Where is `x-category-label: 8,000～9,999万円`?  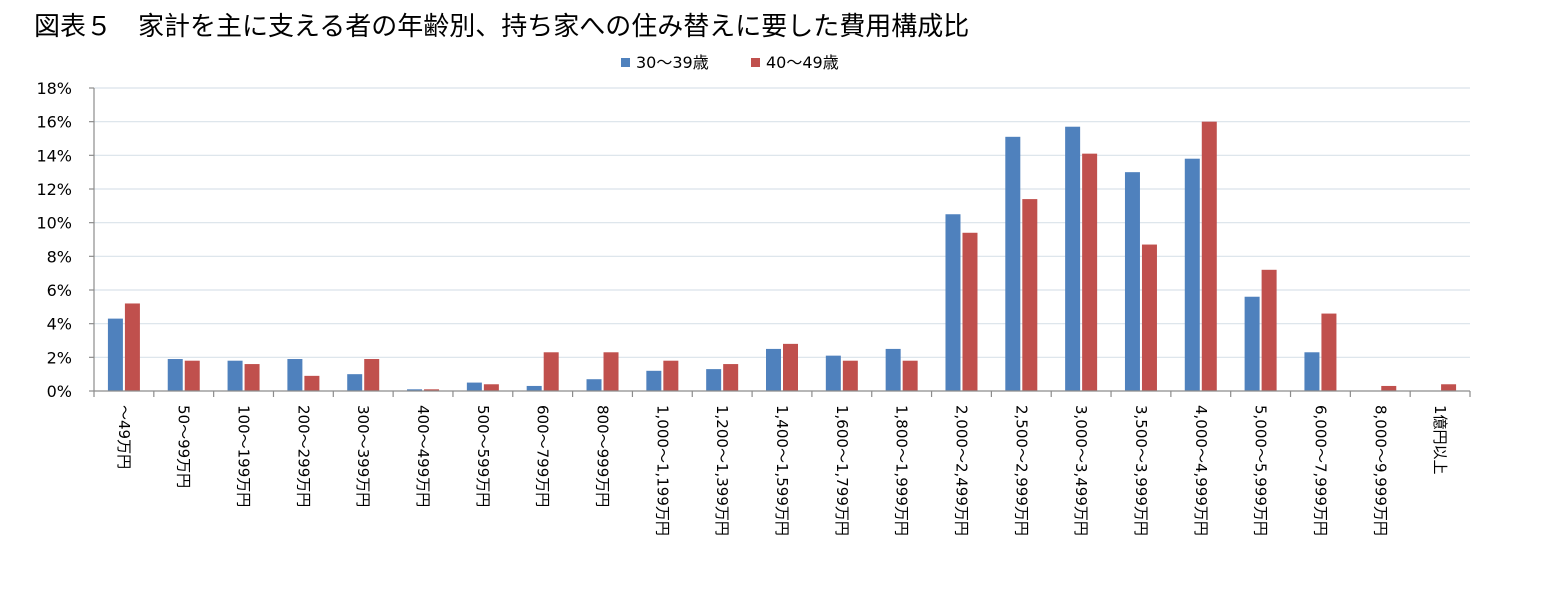 x-category-label: 8,000～9,999万円 is located at coordinates (1380, 470).